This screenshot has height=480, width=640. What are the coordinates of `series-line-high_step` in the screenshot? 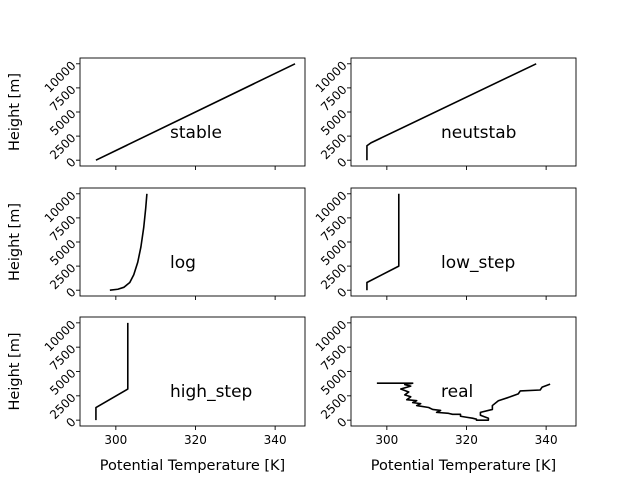 It's located at (112, 371).